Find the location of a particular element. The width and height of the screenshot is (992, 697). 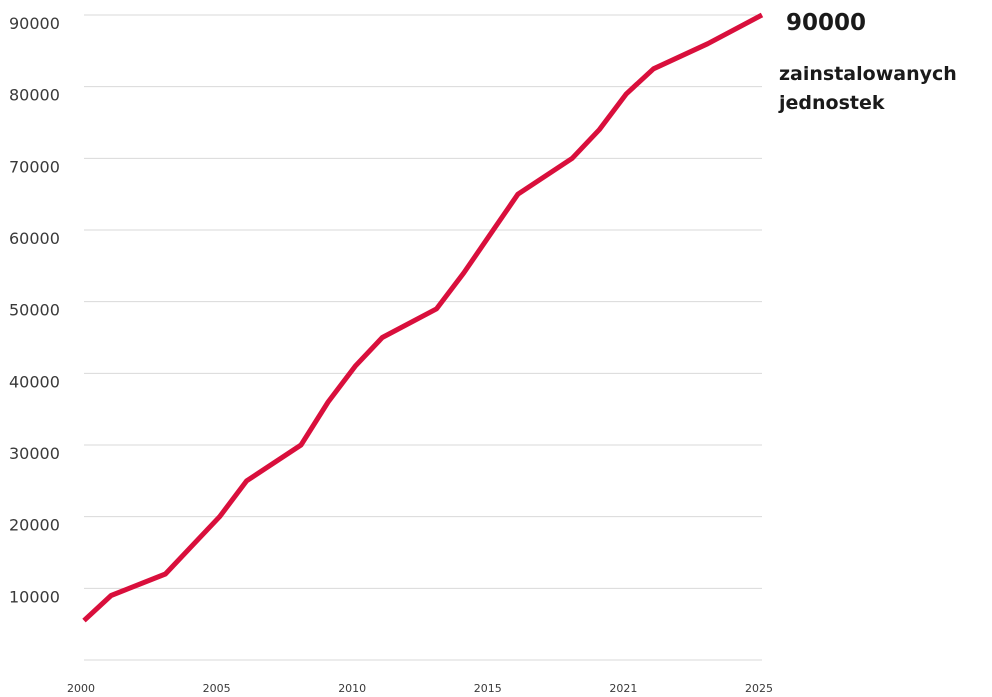

y-tick-label: 10000 is located at coordinates (34, 596).